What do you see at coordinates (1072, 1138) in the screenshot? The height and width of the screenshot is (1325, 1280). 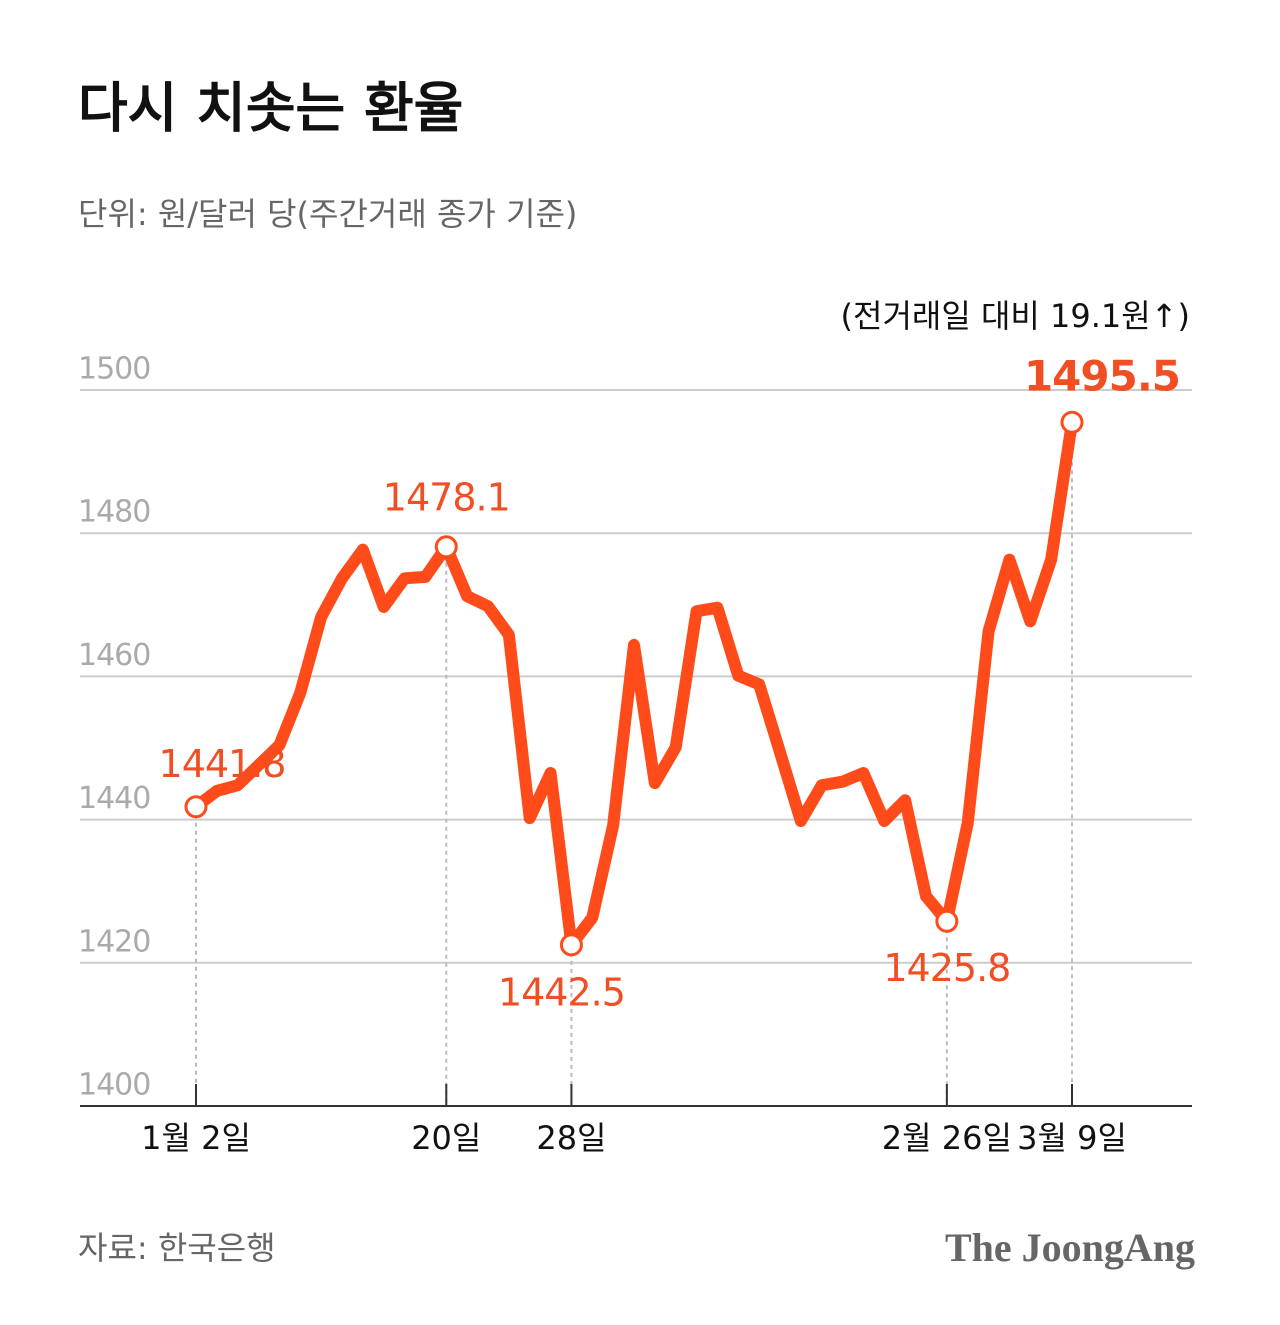 I see `x-tick-label: 3월 9일` at bounding box center [1072, 1138].